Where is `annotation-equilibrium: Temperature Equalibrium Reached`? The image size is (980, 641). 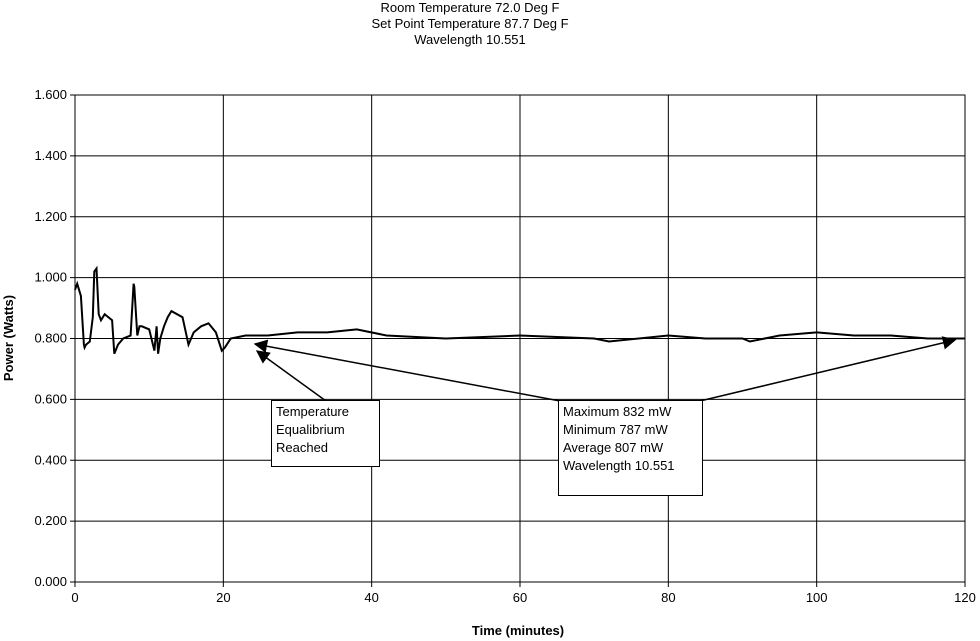 annotation-equilibrium: Temperature Equalibrium Reached is located at coordinates (325, 433).